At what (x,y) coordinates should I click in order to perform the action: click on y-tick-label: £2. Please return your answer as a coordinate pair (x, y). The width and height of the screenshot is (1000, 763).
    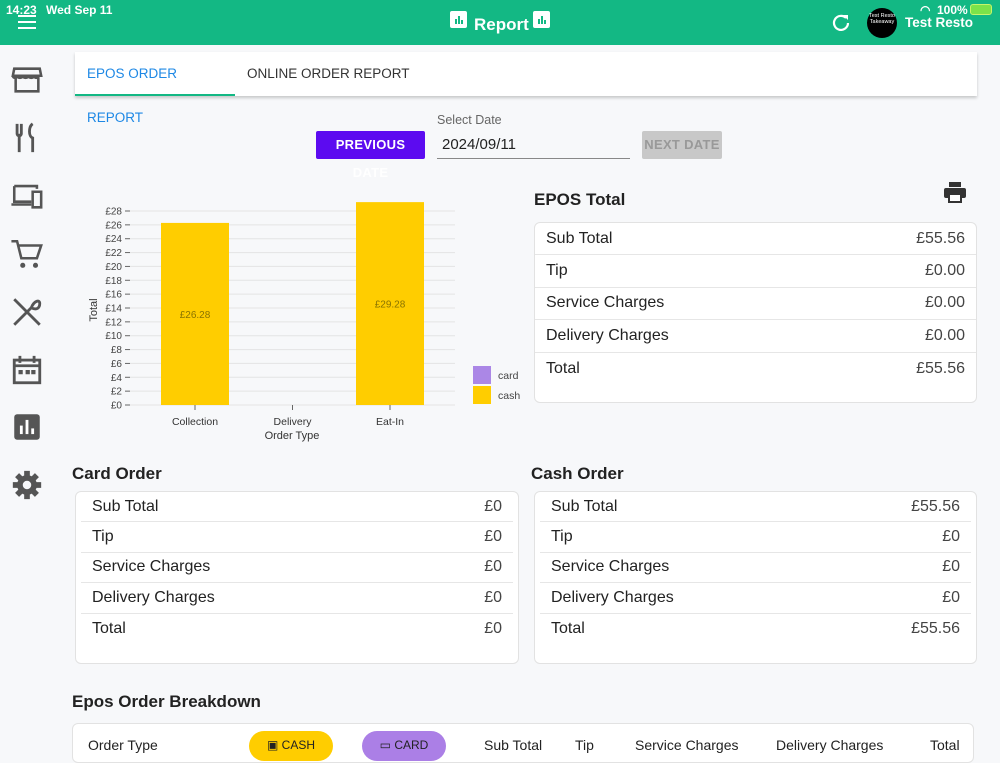
    Looking at the image, I should click on (117, 392).